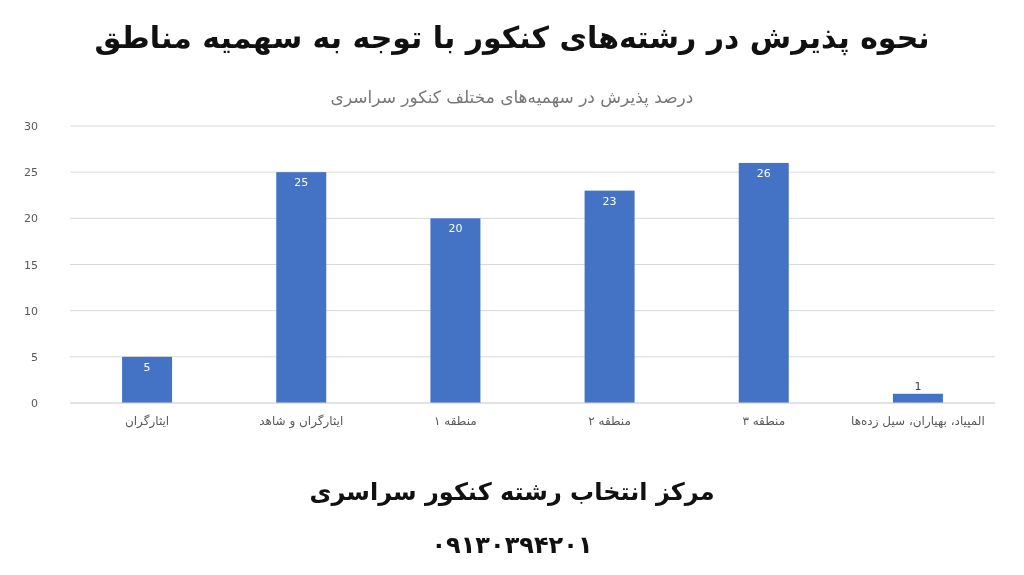 This screenshot has width=1024, height=575. Describe the element at coordinates (31, 126) in the screenshot. I see `y-tick-label: 30` at that location.